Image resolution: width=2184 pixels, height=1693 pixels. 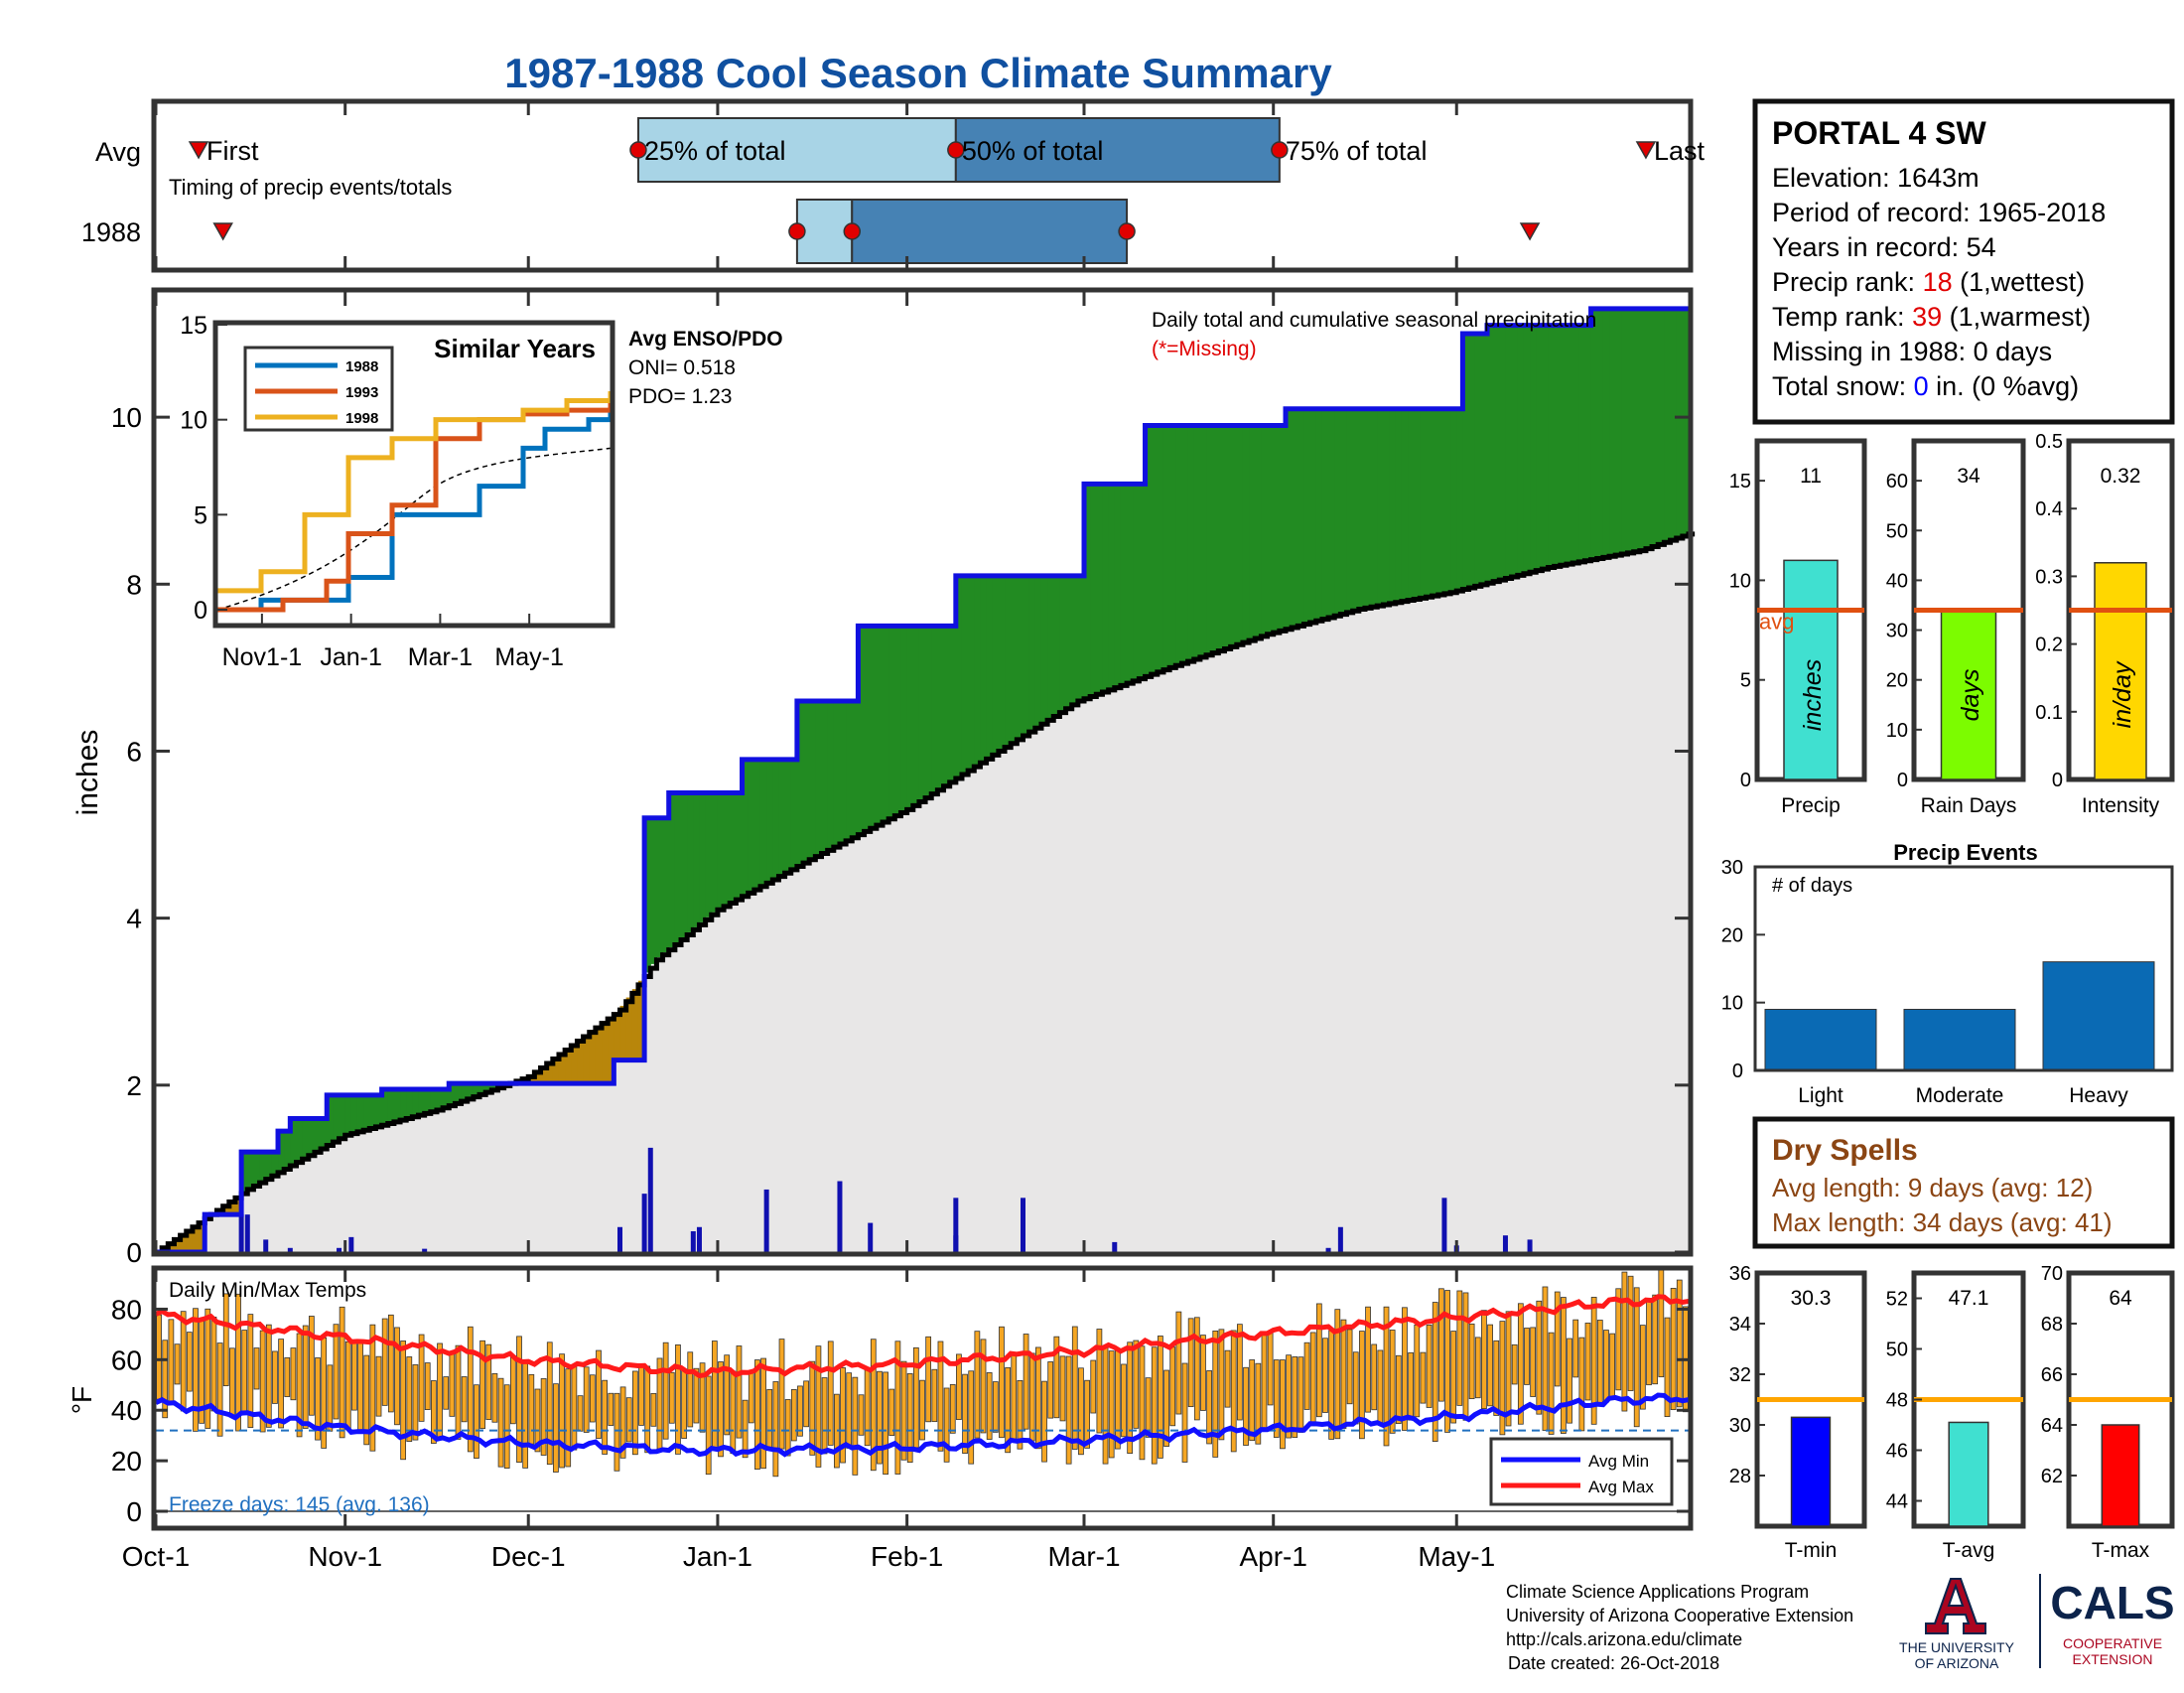 I want to click on timing-marker-p50, so click(x=852, y=231).